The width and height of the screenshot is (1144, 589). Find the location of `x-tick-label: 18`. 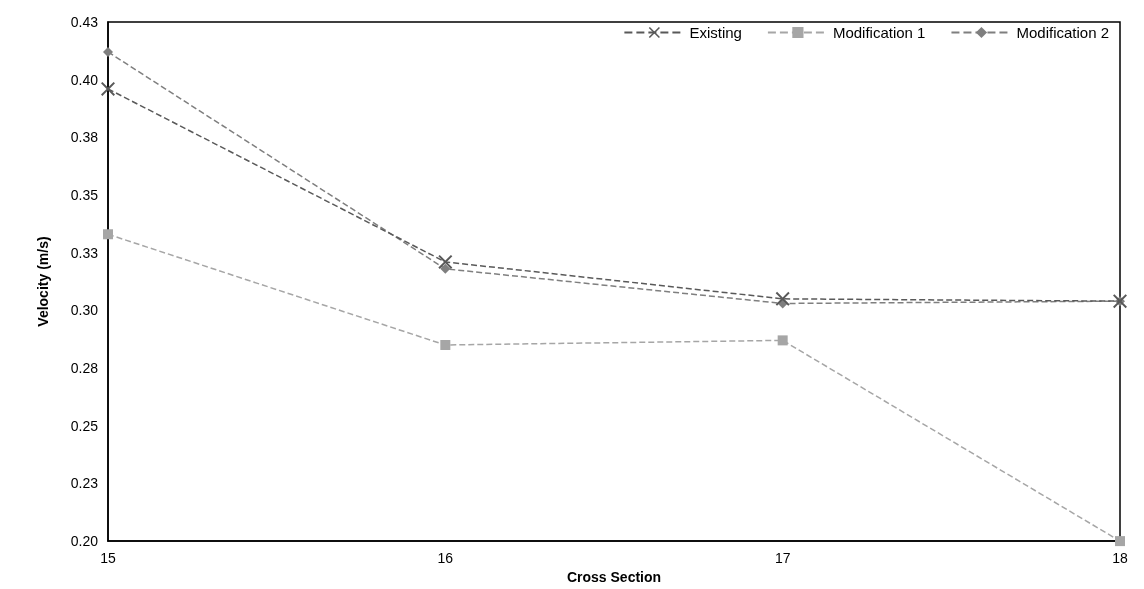

x-tick-label: 18 is located at coordinates (1120, 558).